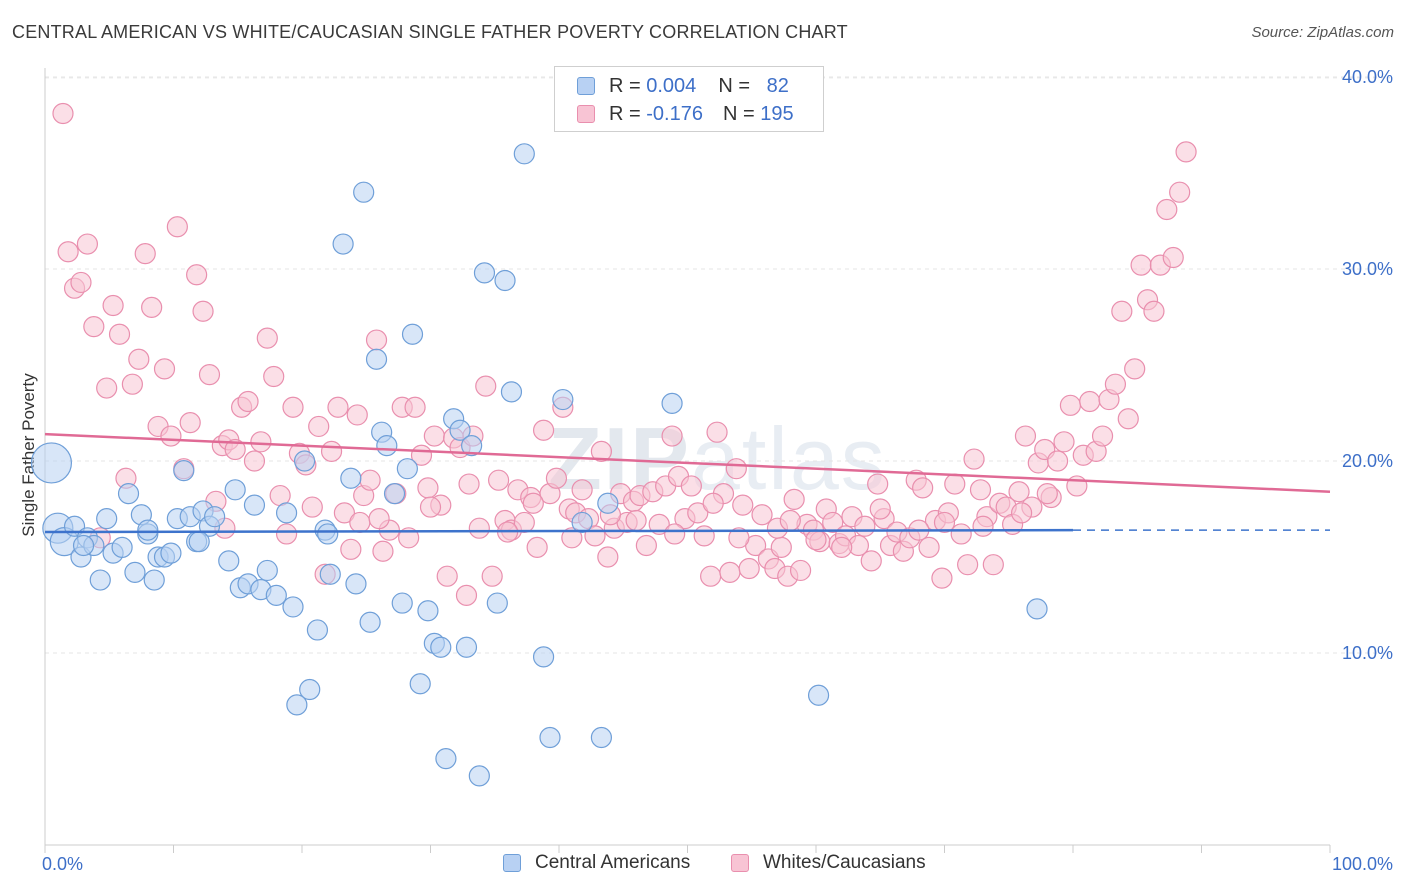 Image resolution: width=1406 pixels, height=892 pixels. What do you see at coordinates (512, 863) in the screenshot?
I see `blue-swatch-icon` at bounding box center [512, 863].